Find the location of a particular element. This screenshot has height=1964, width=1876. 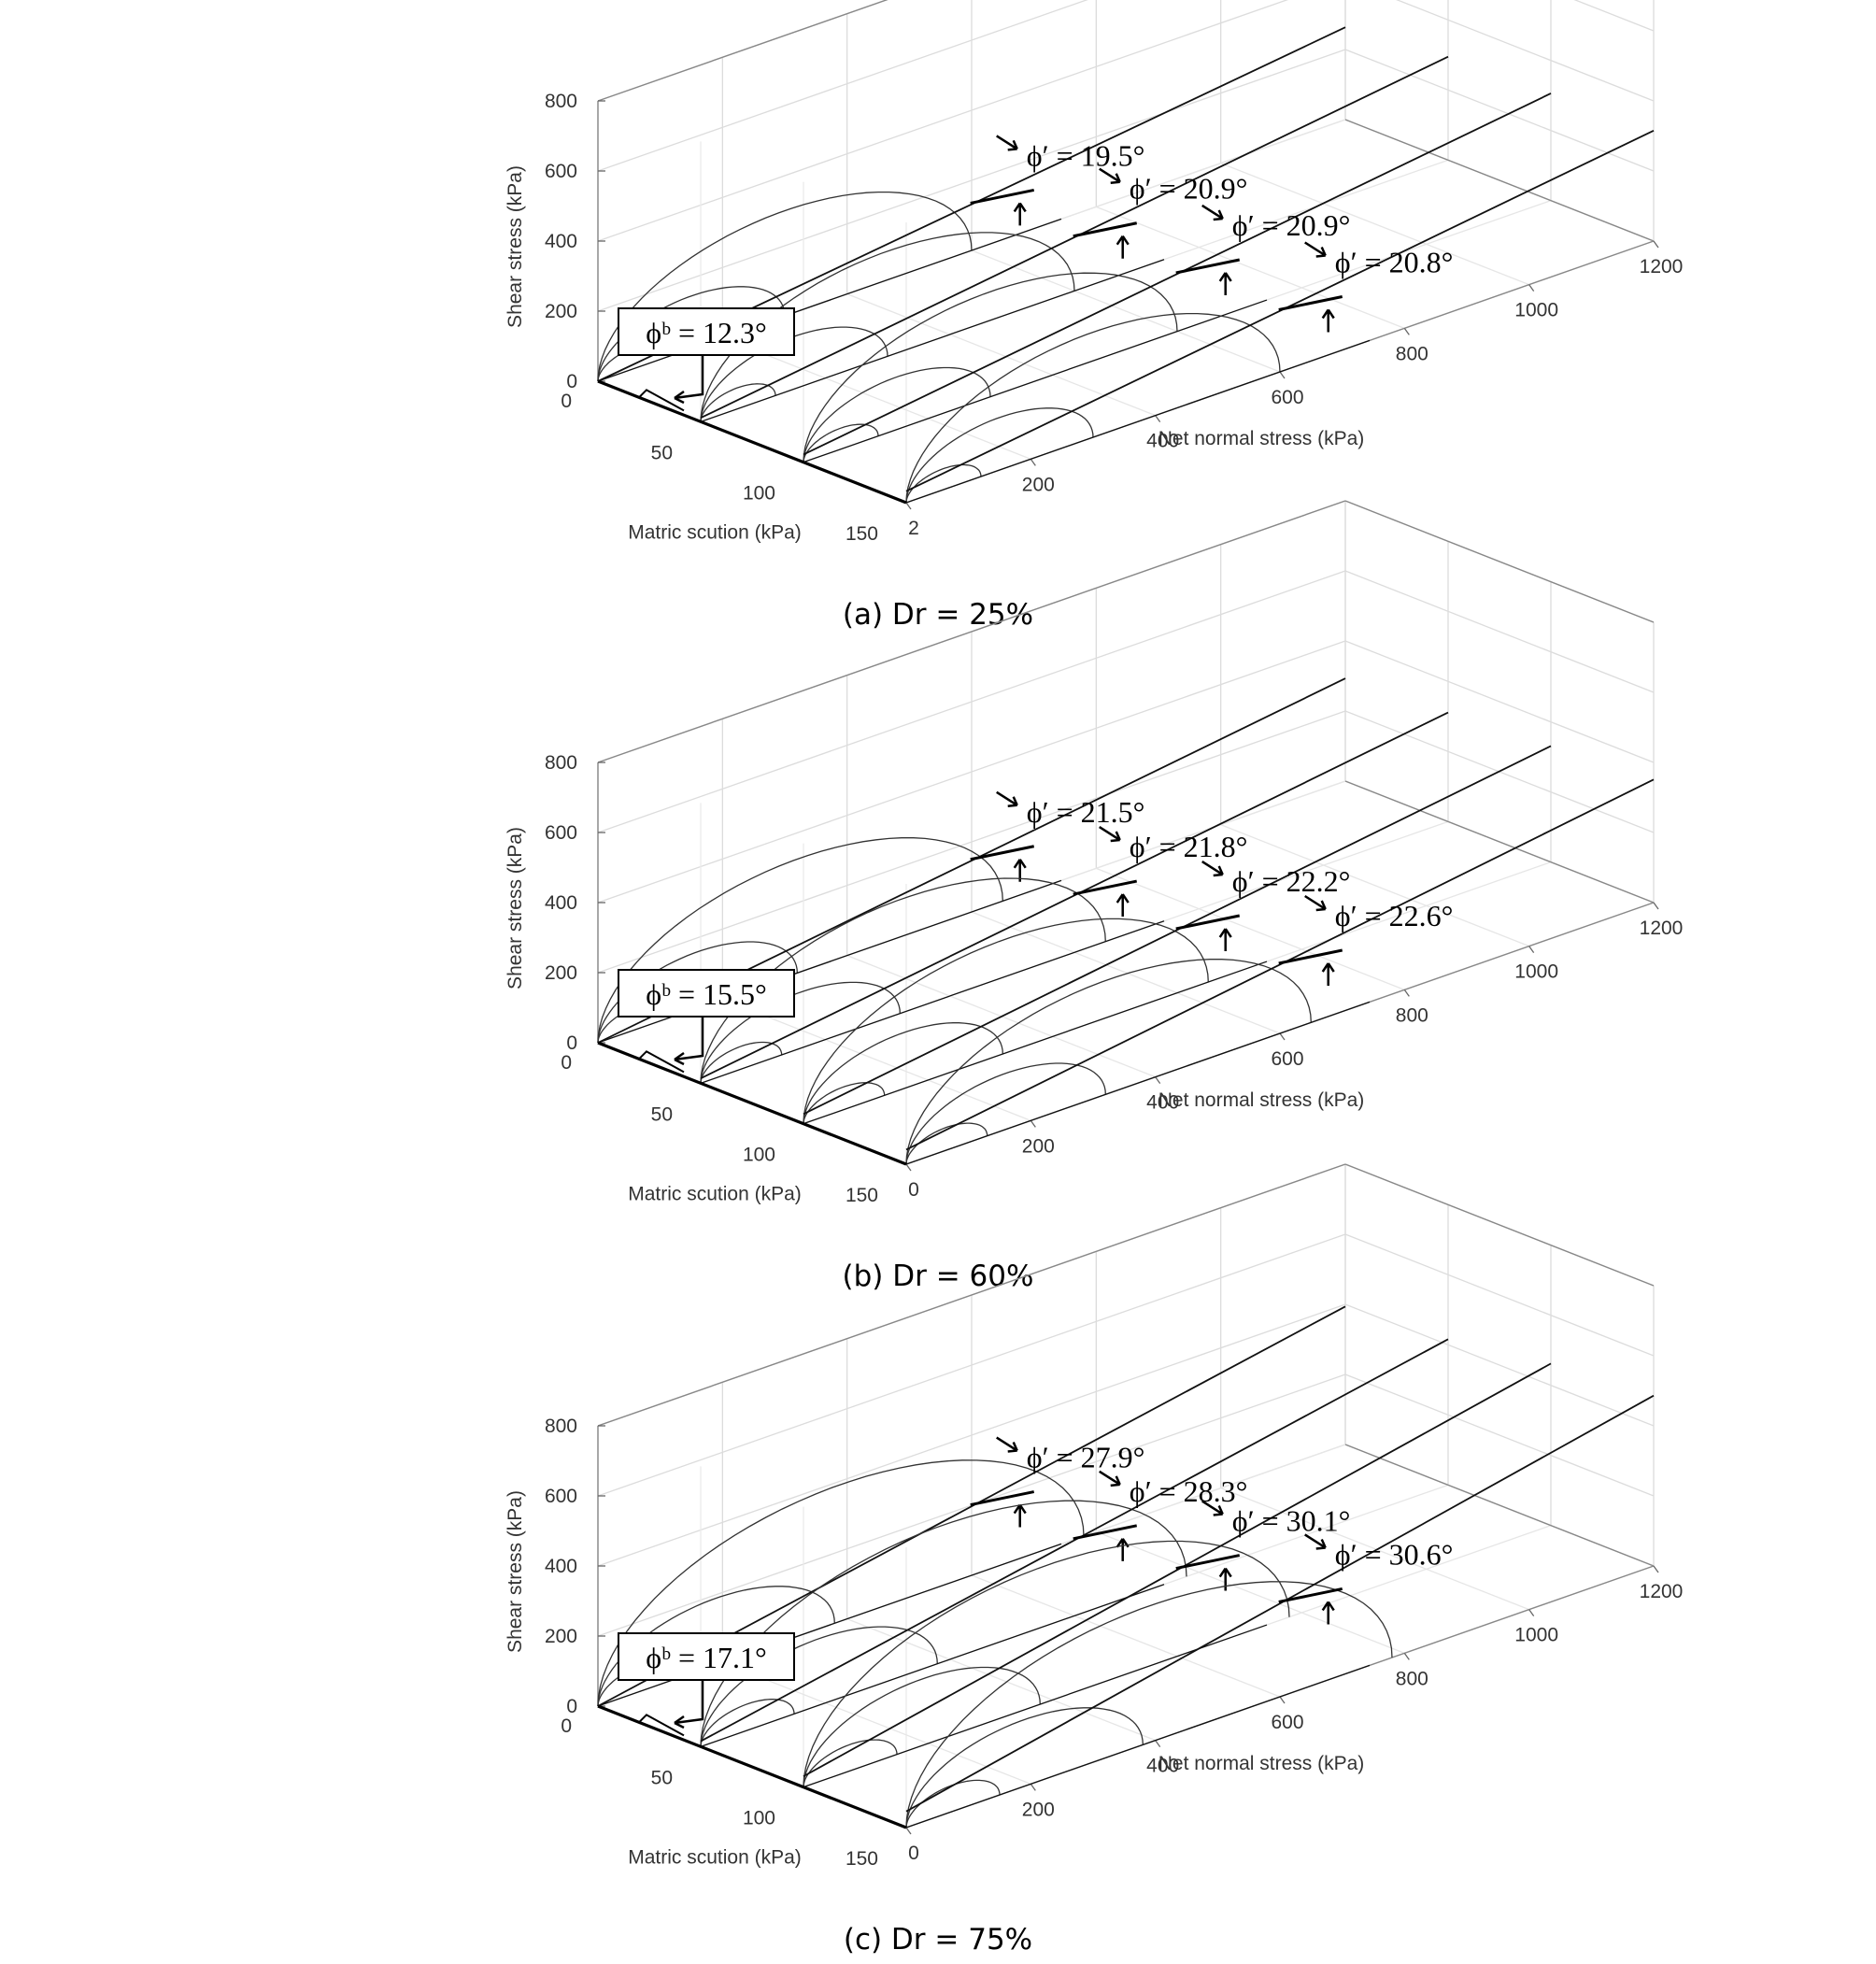

grid is located at coordinates (1126, 252).